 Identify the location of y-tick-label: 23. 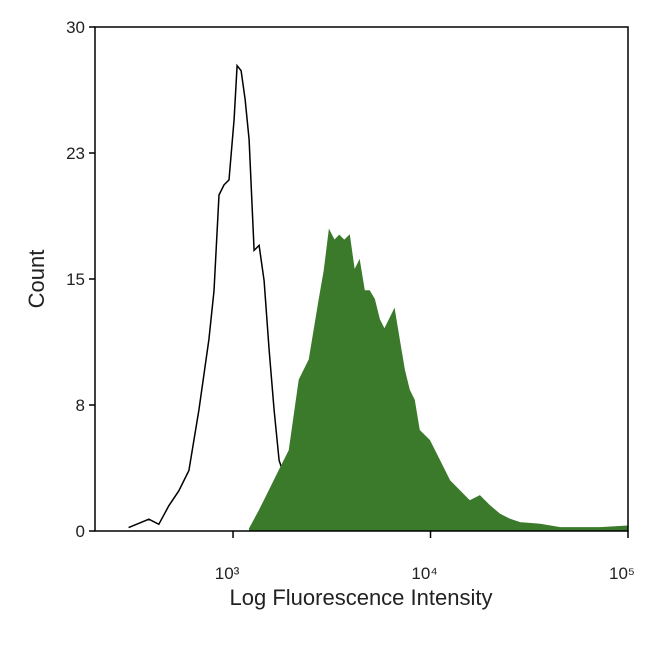
(75, 153).